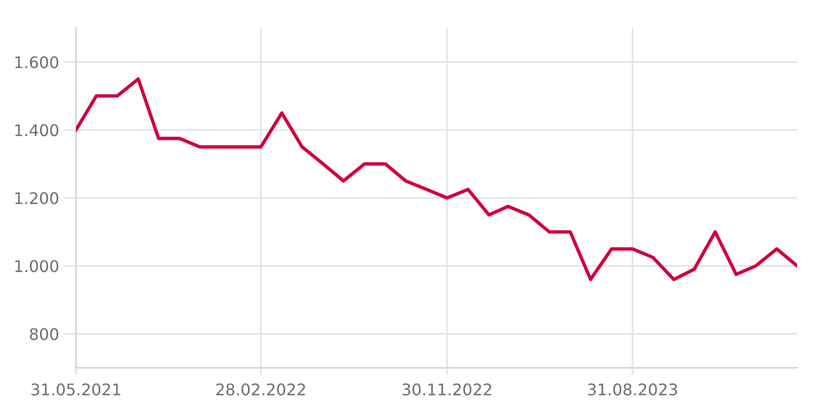  I want to click on x-tick-label: 31.08.2023, so click(633, 389).